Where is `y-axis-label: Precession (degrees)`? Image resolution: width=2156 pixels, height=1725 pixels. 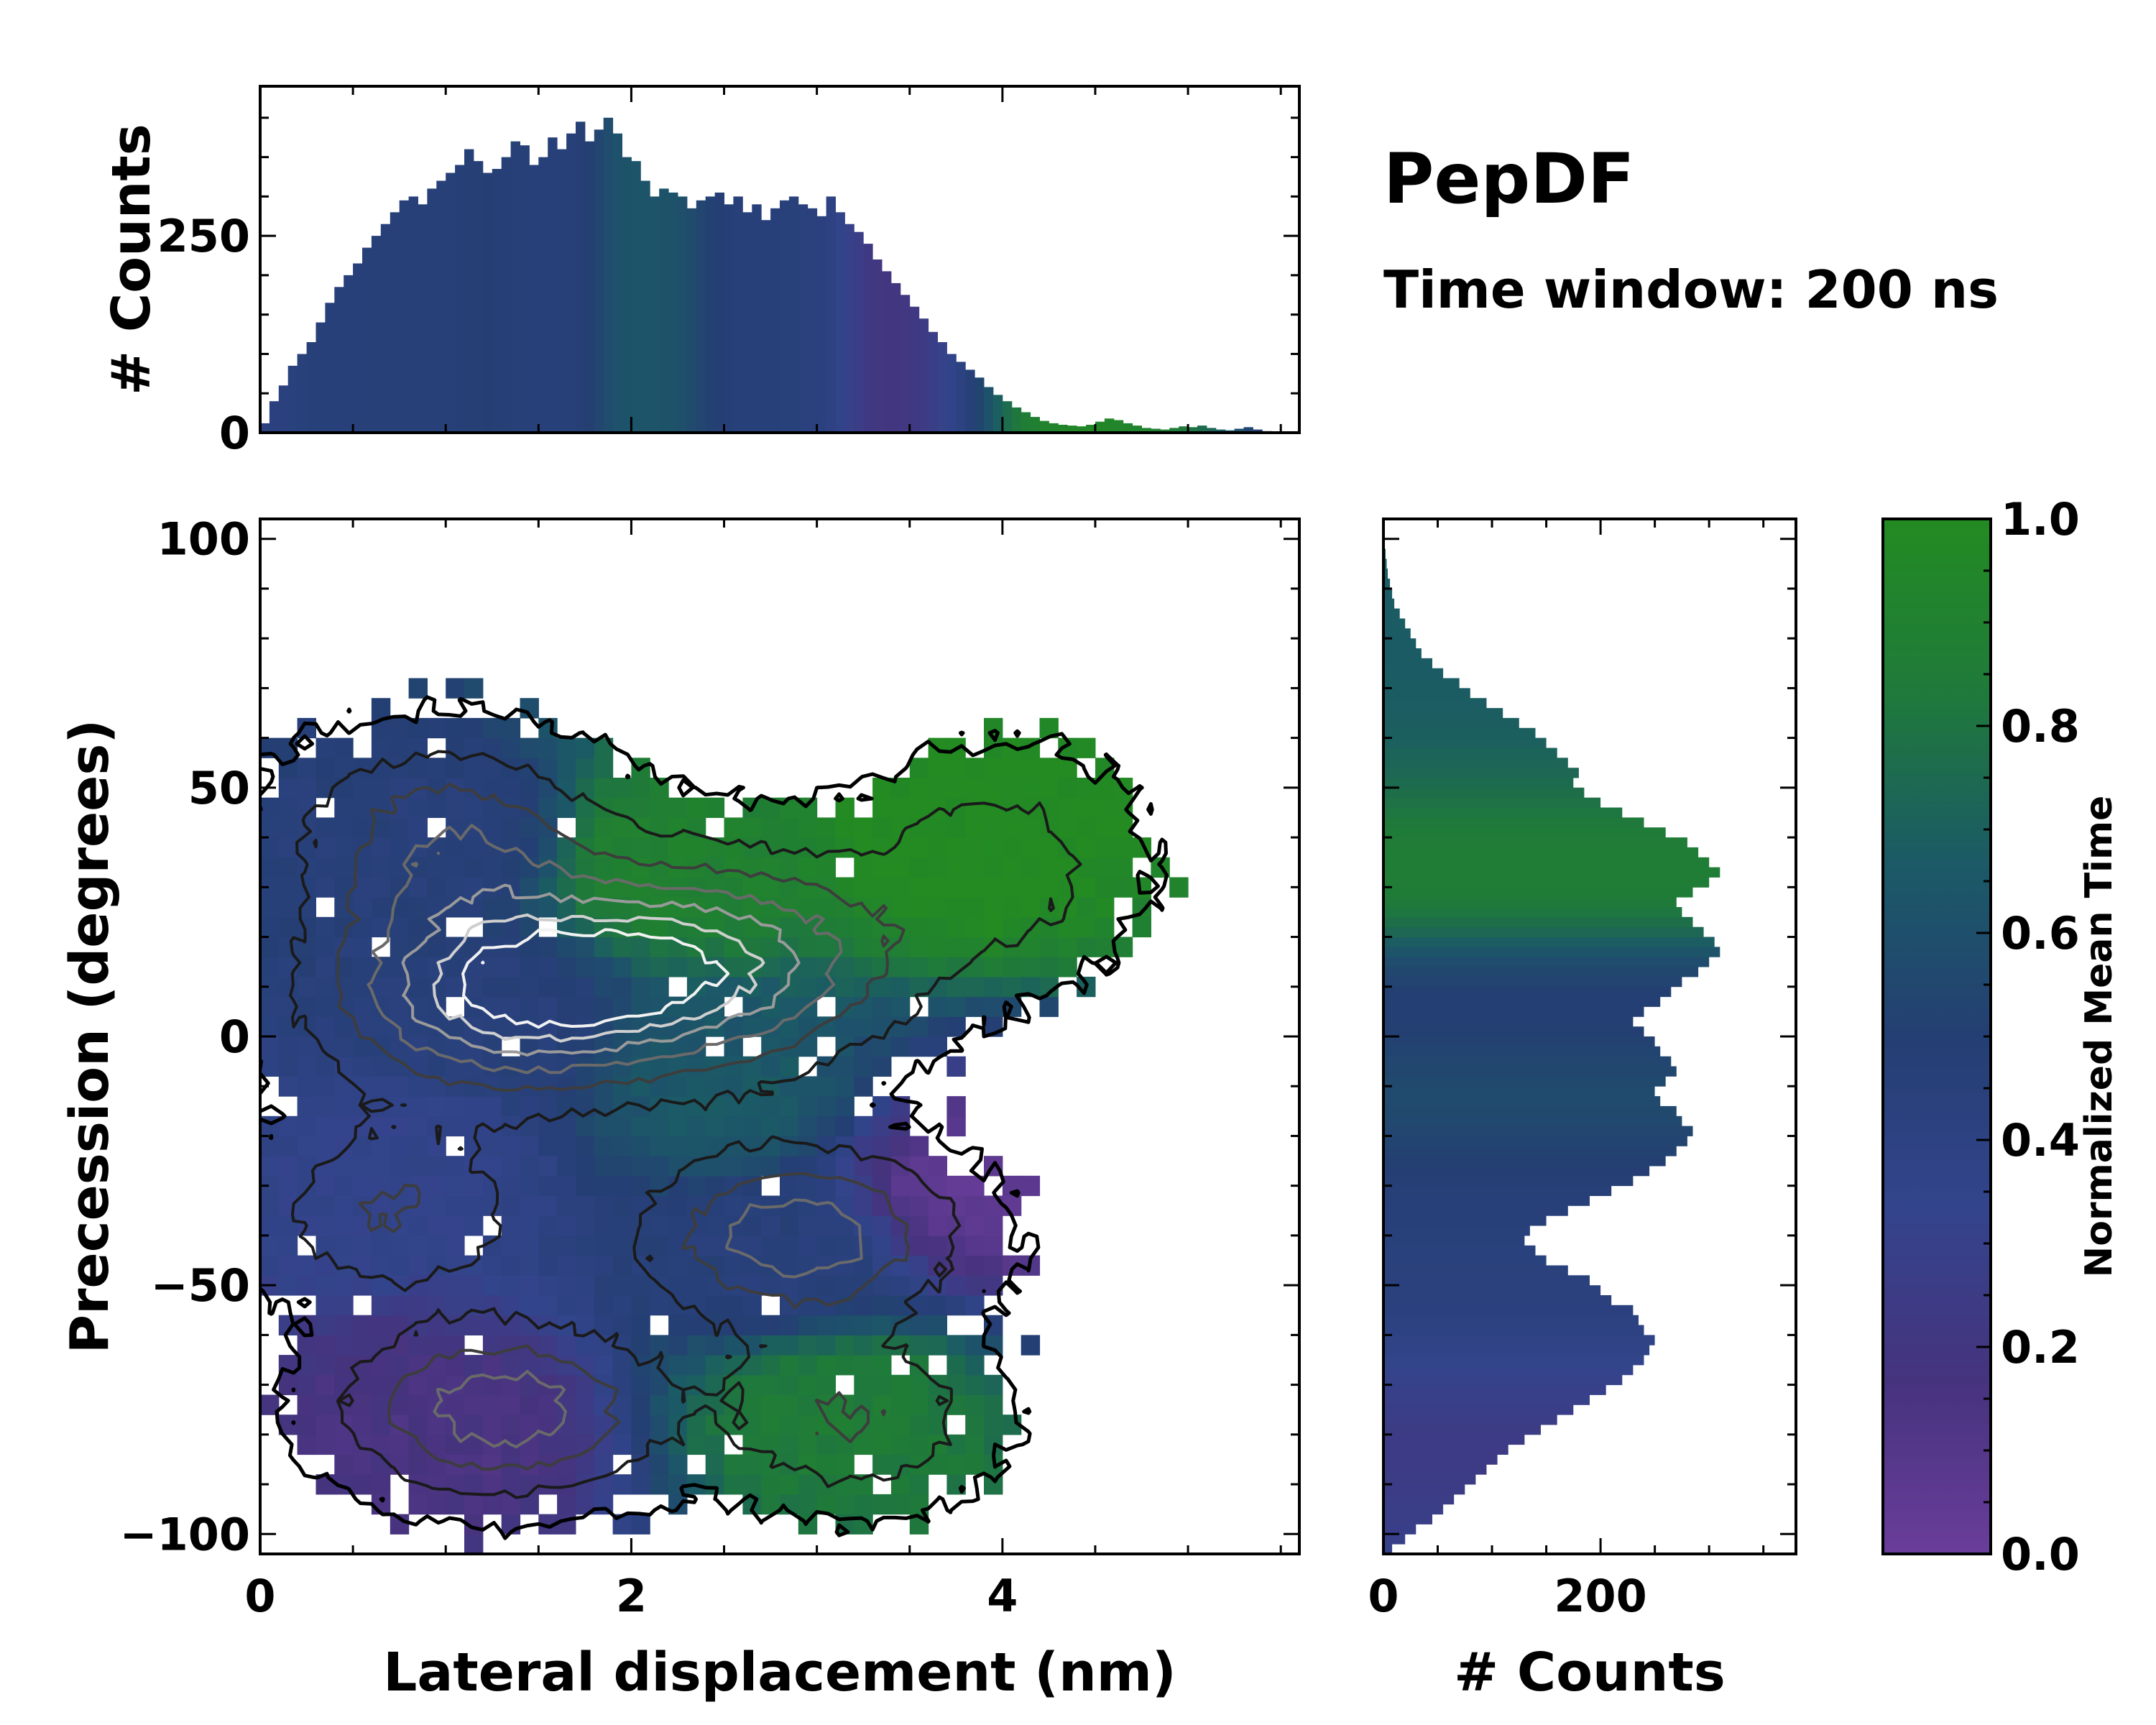
y-axis-label: Precession (degrees) is located at coordinates (90, 1036).